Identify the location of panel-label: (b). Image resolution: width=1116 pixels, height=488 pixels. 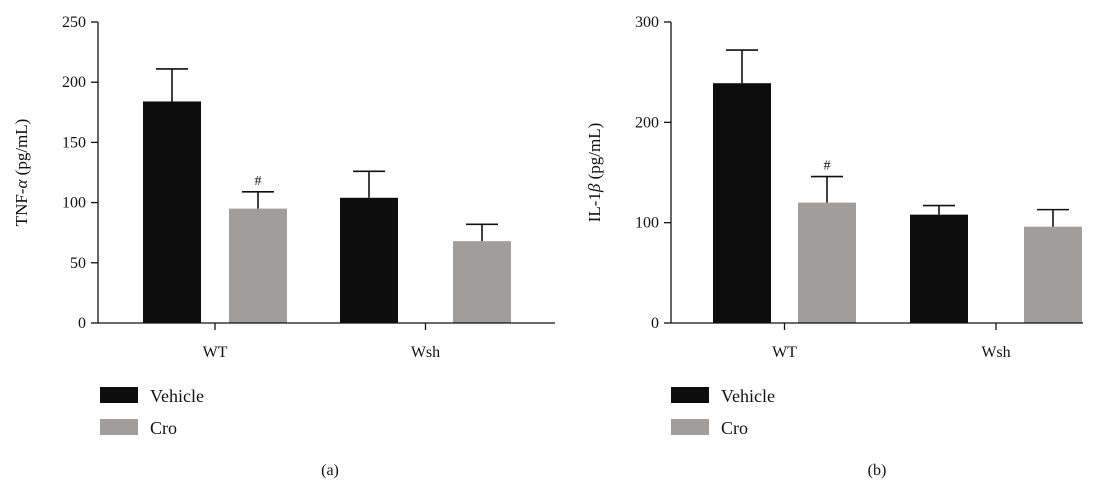
(877, 470).